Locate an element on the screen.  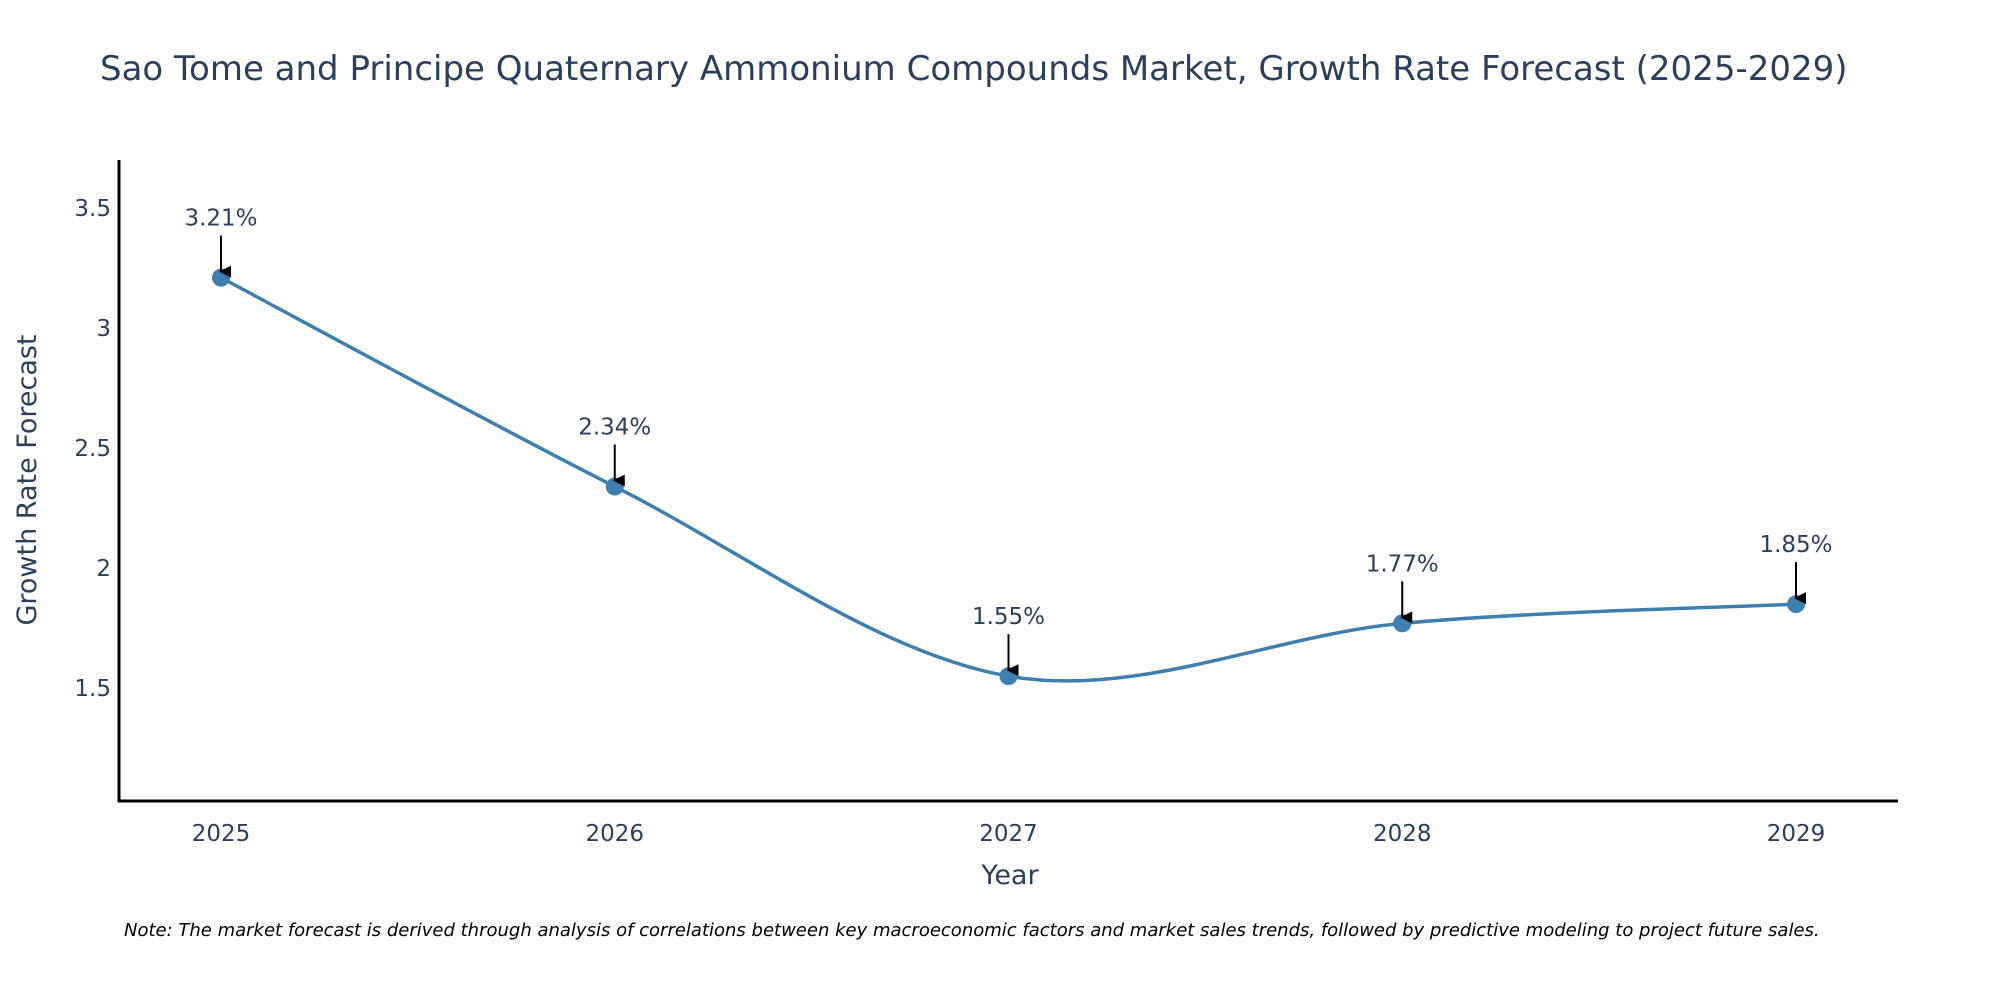
x-axis-title: Year is located at coordinates (1009, 875).